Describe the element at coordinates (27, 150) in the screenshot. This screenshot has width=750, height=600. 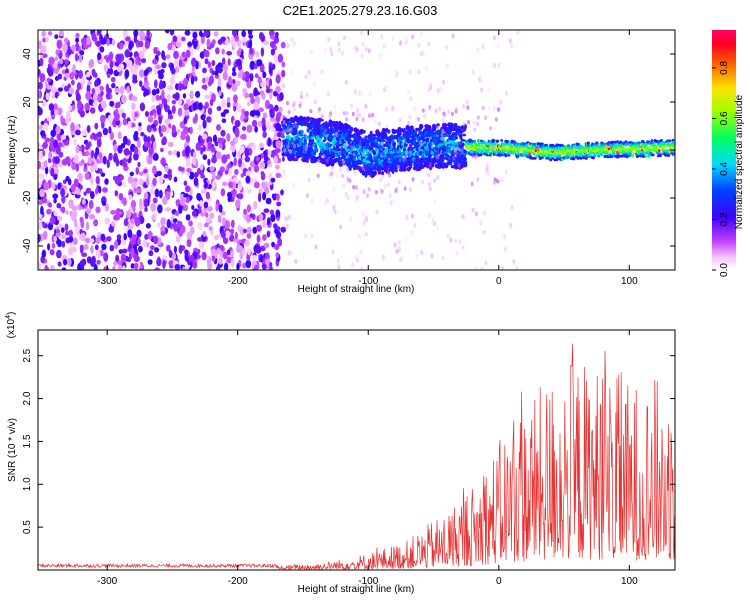
I see `spectrogram-y-tick-label: 0` at that location.